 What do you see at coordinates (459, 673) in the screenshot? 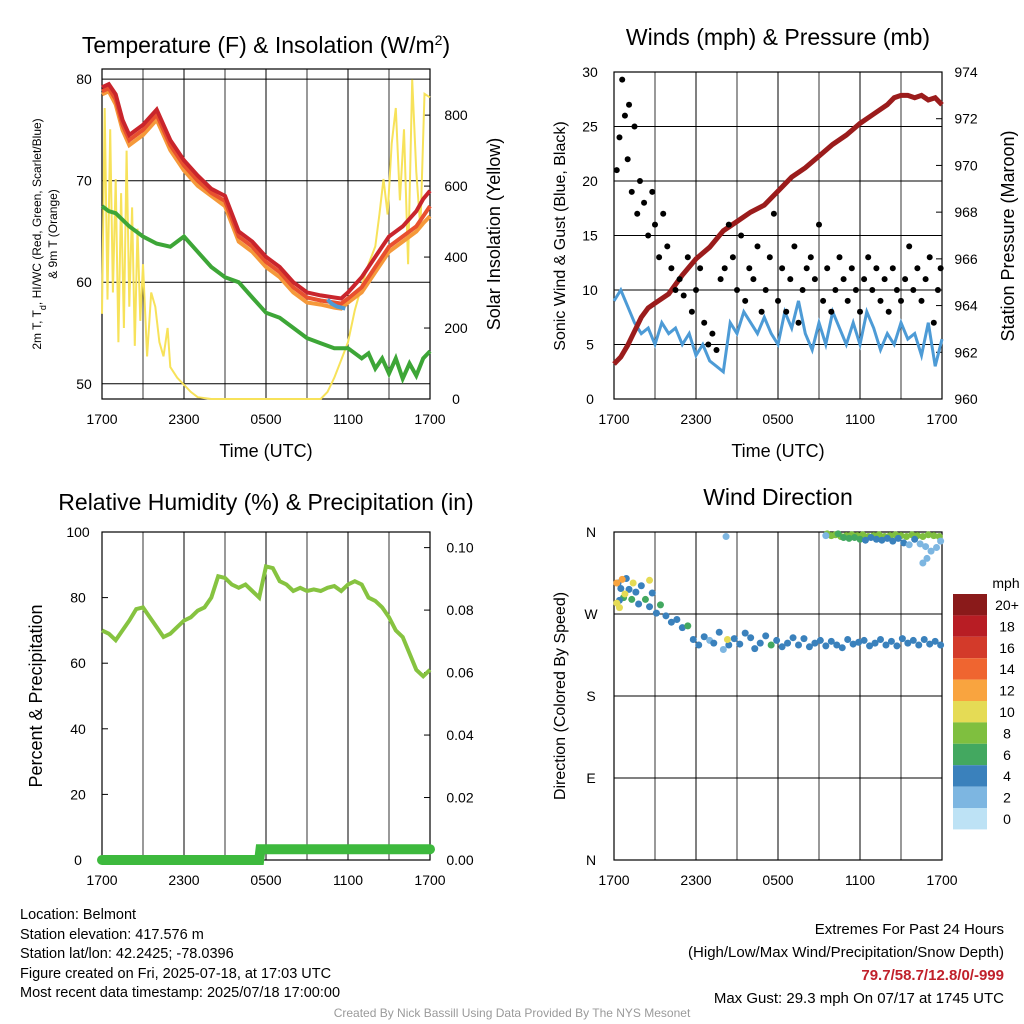
I see `precip-tick-label: 0.06` at bounding box center [459, 673].